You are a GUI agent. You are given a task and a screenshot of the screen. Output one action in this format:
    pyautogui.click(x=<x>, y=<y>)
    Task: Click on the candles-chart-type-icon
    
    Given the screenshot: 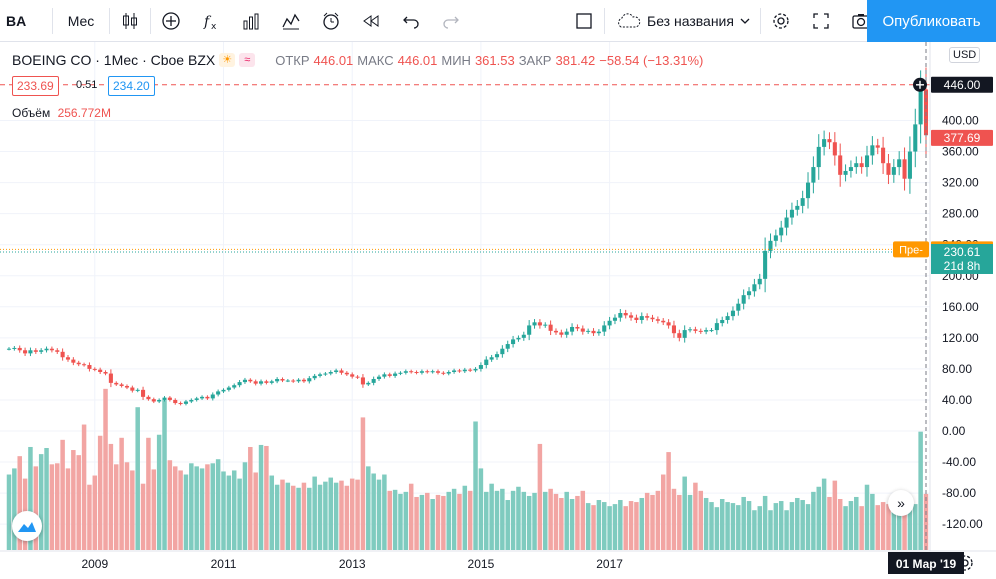 What is the action you would take?
    pyautogui.click(x=130, y=21)
    